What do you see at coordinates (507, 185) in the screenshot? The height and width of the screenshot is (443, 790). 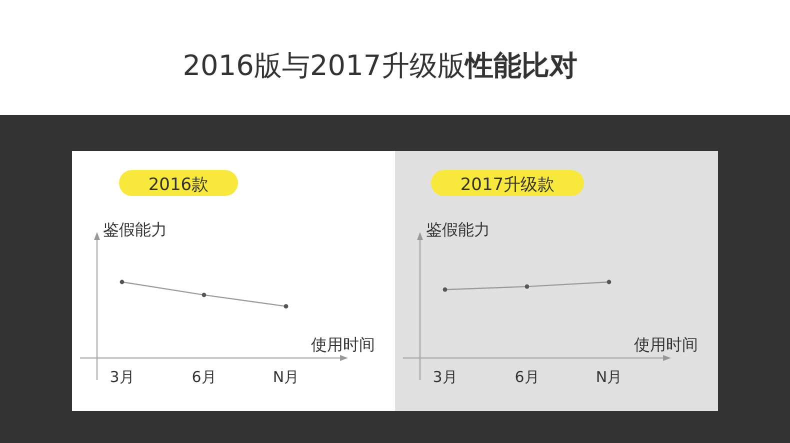 I see `chart-title: 2017升级款` at bounding box center [507, 185].